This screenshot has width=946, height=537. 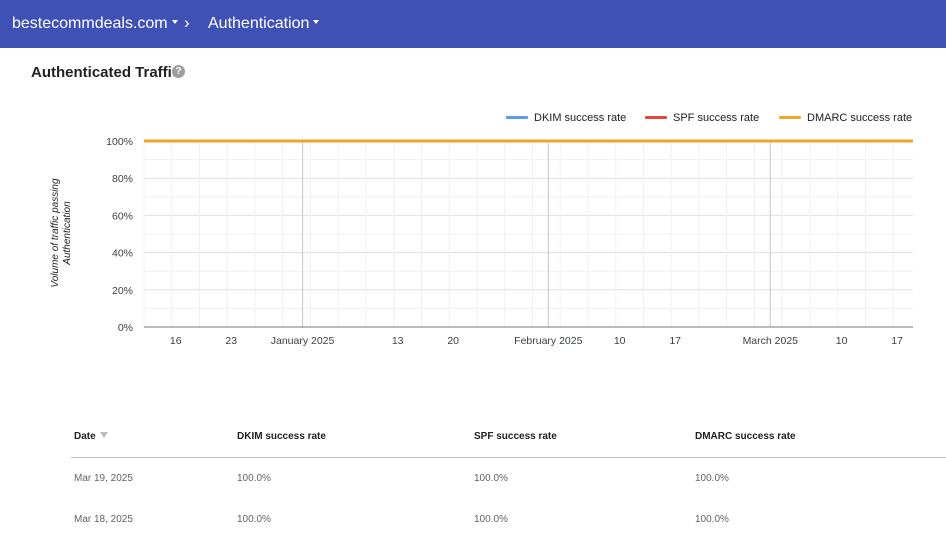 I want to click on column-header-spf: SPF success rate, so click(x=515, y=436).